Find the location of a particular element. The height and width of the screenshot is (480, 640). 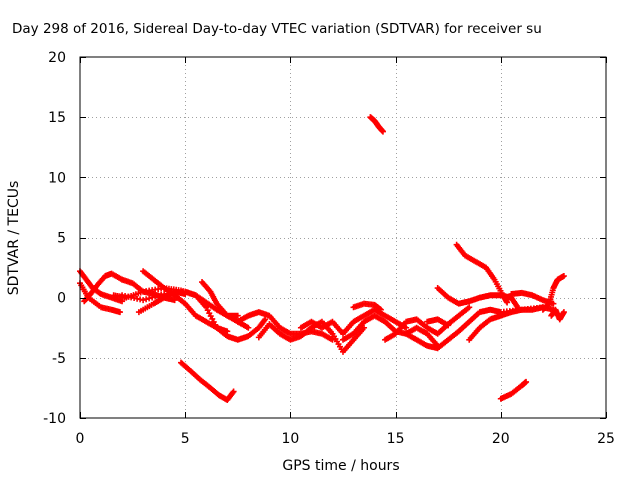

y-tick-label: -10 is located at coordinates (54, 419).